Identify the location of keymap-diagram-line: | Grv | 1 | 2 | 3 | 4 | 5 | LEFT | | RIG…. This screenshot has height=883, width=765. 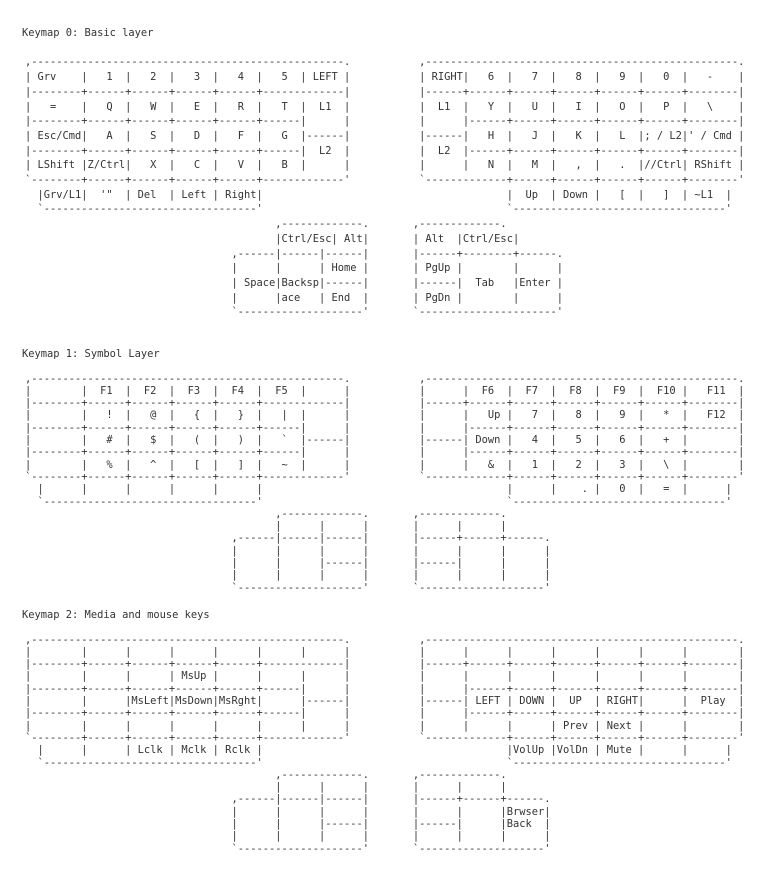
(385, 77).